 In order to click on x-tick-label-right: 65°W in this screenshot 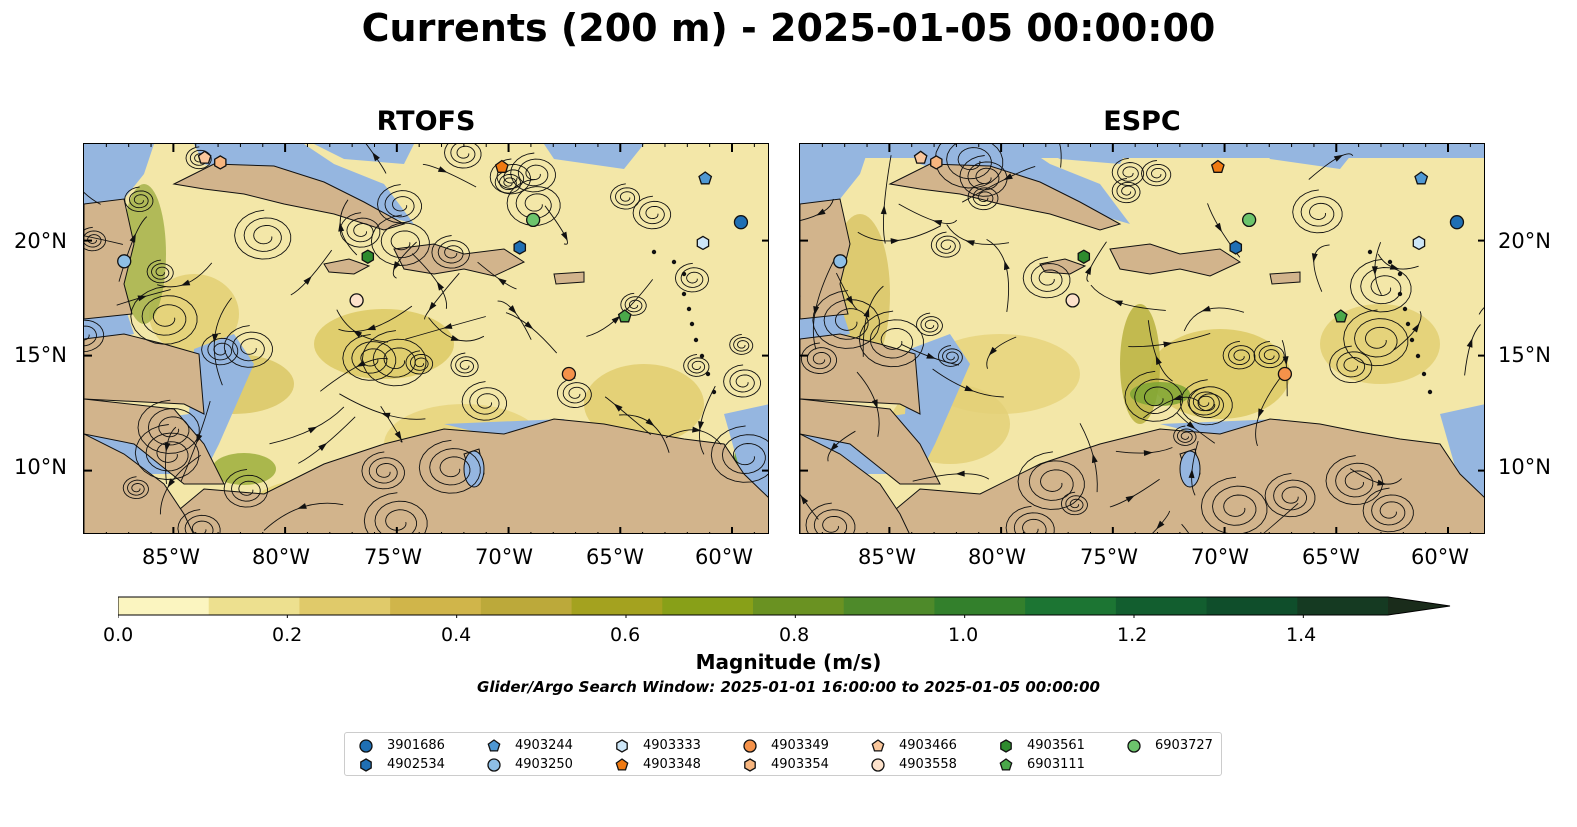, I will do `click(1331, 557)`.